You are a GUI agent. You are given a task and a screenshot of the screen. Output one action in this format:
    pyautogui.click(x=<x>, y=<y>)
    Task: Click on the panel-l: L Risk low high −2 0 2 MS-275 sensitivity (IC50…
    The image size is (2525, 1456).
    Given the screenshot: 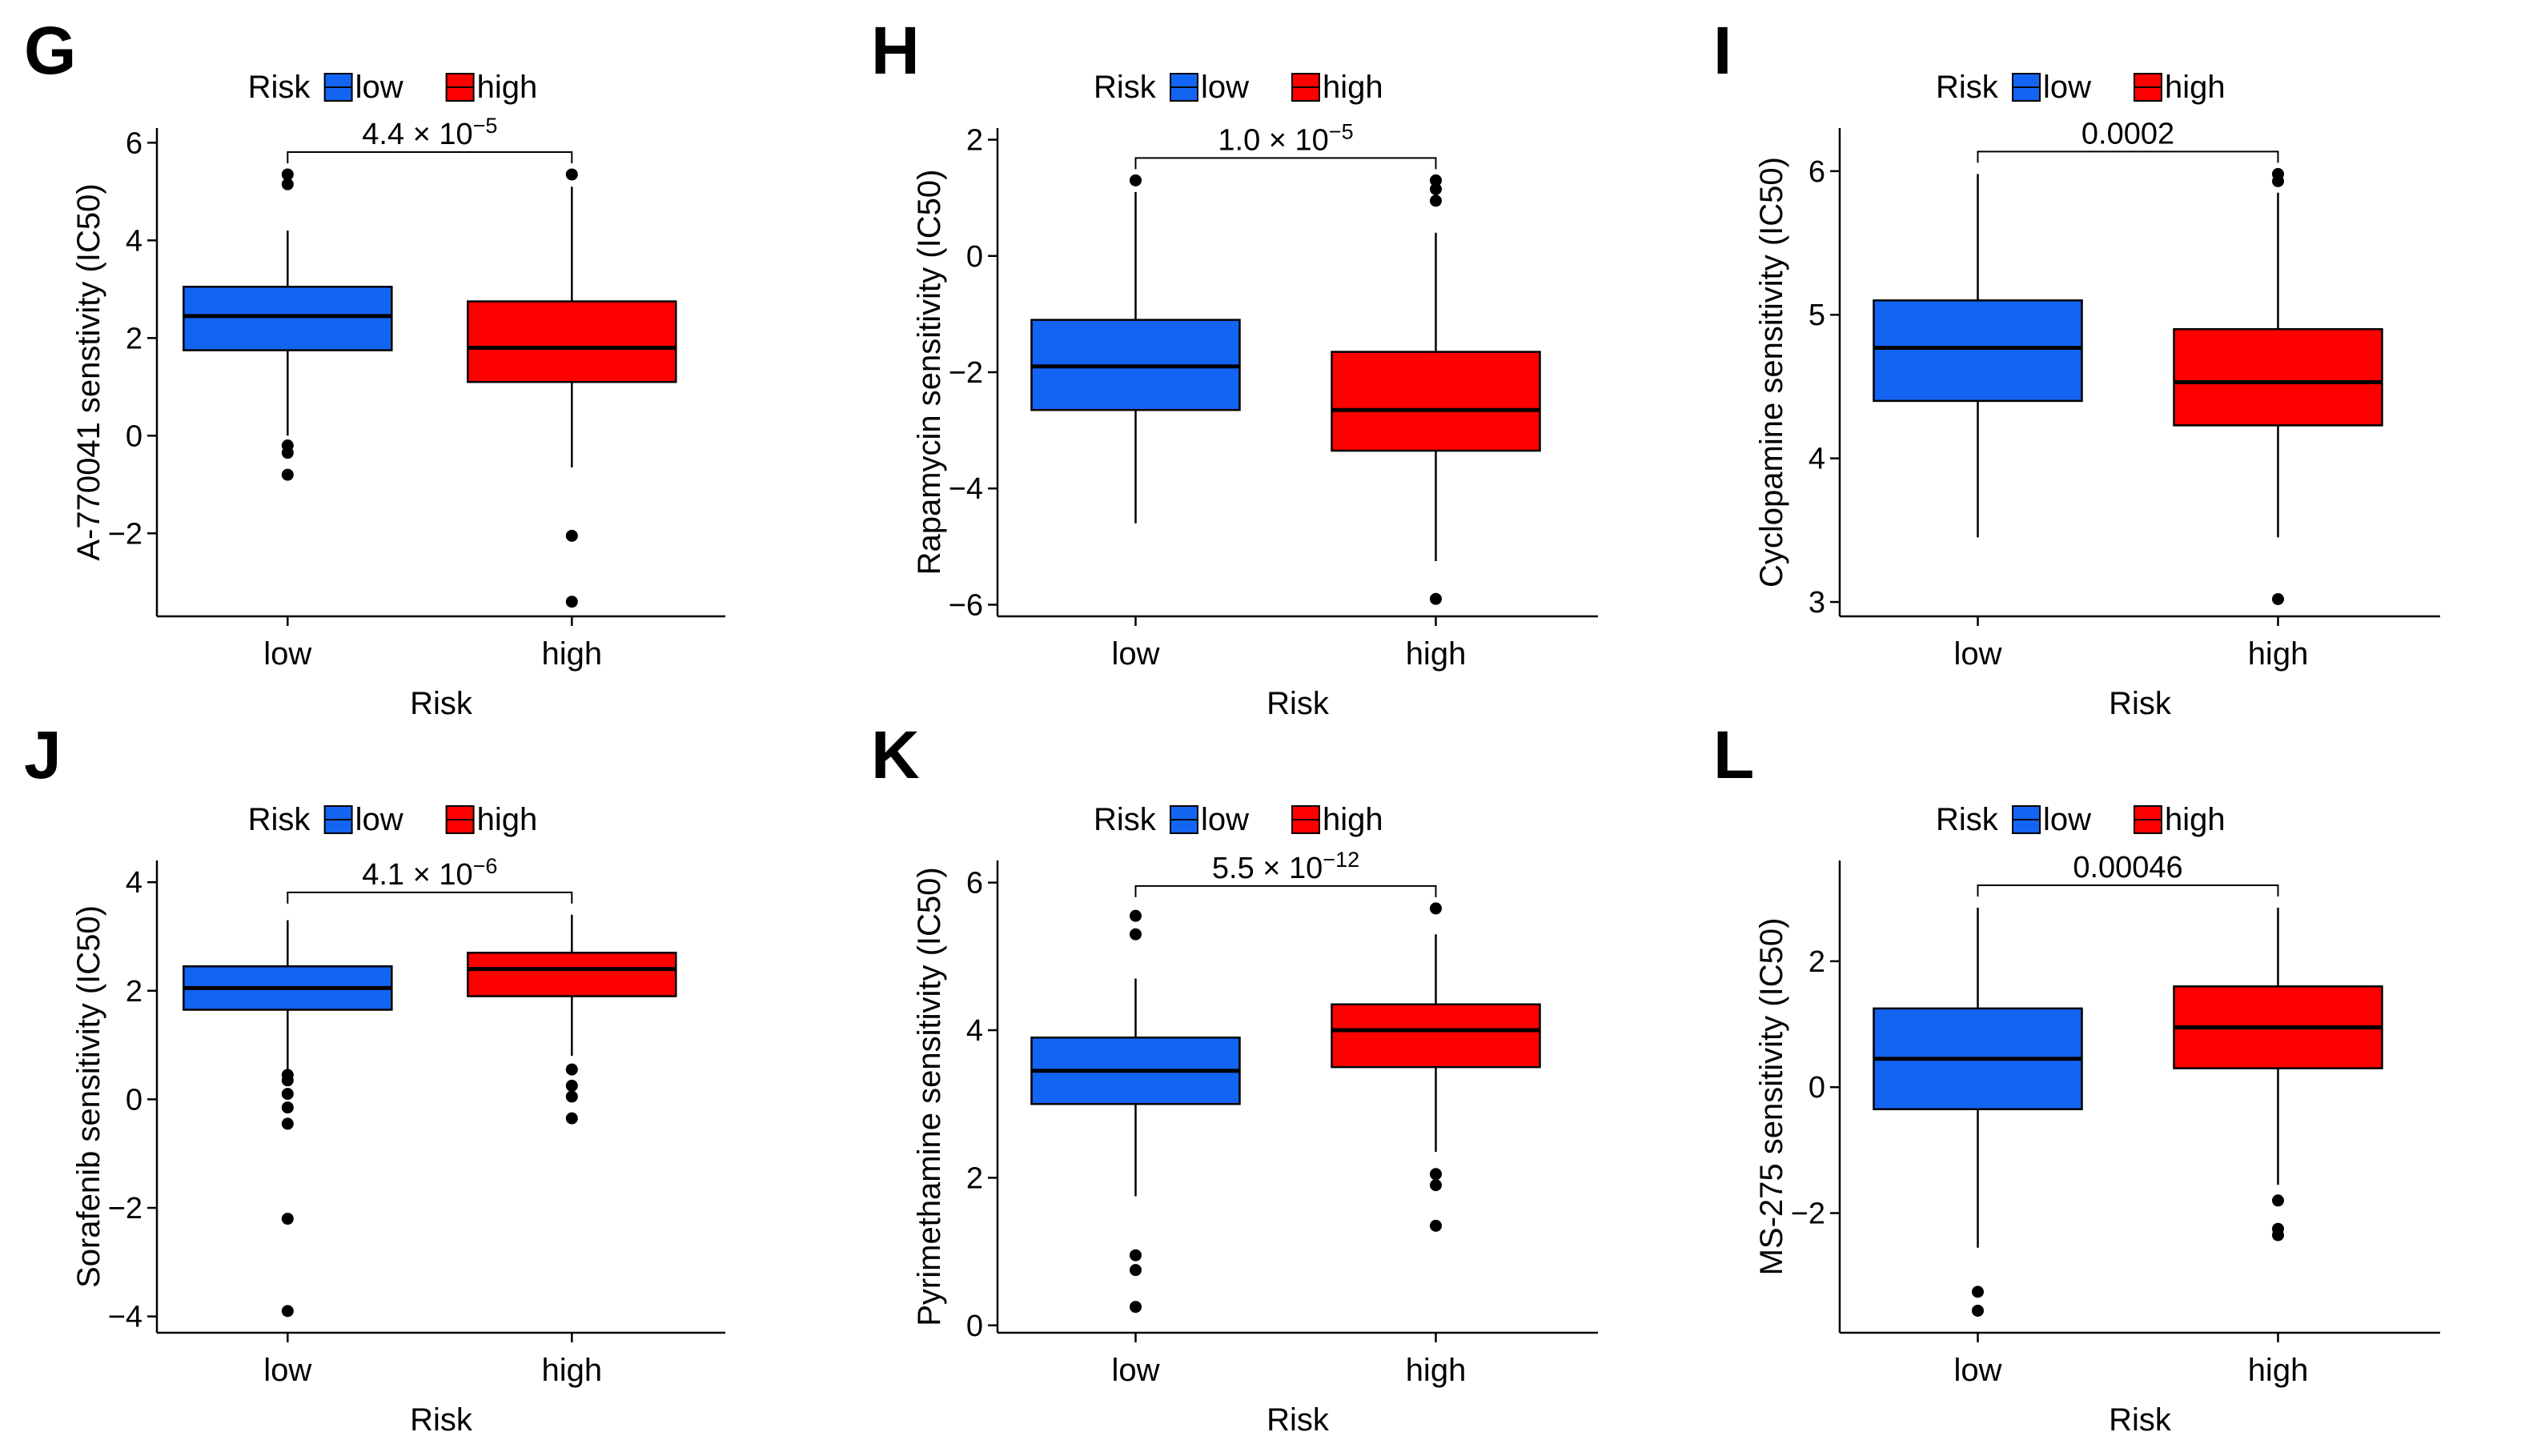 What is the action you would take?
    pyautogui.click(x=2076, y=1078)
    